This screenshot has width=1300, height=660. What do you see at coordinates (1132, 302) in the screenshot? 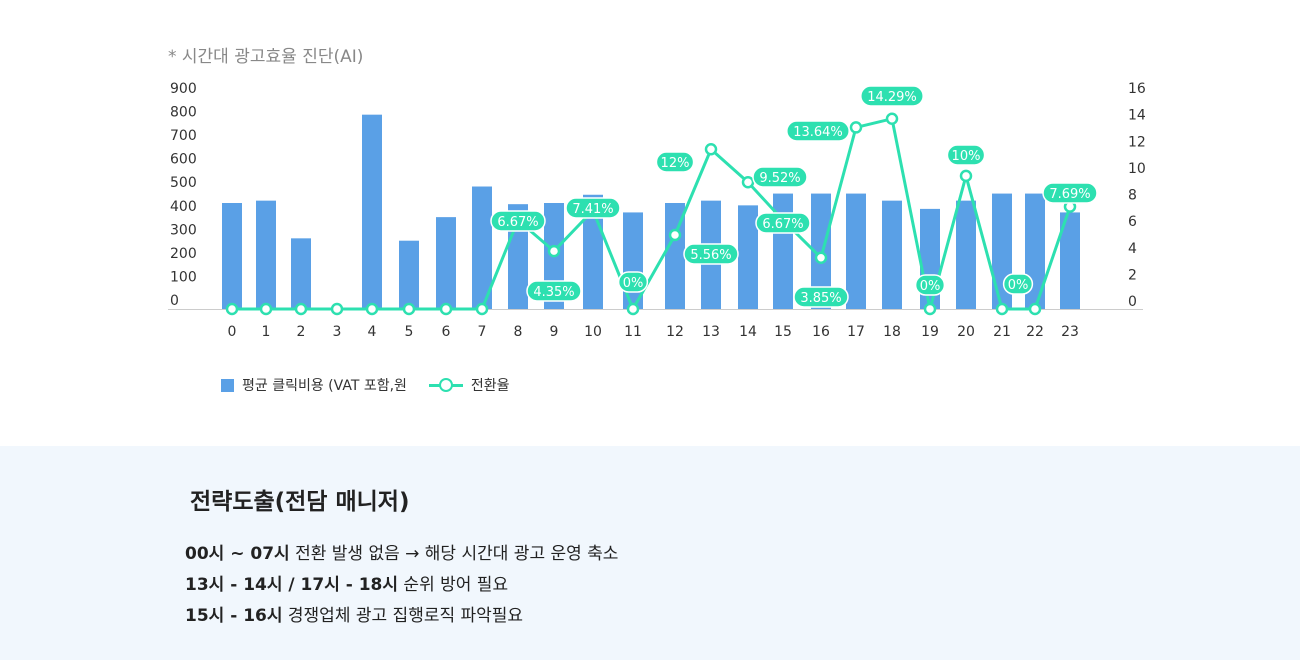
I see `right-tick-label: 0` at bounding box center [1132, 302].